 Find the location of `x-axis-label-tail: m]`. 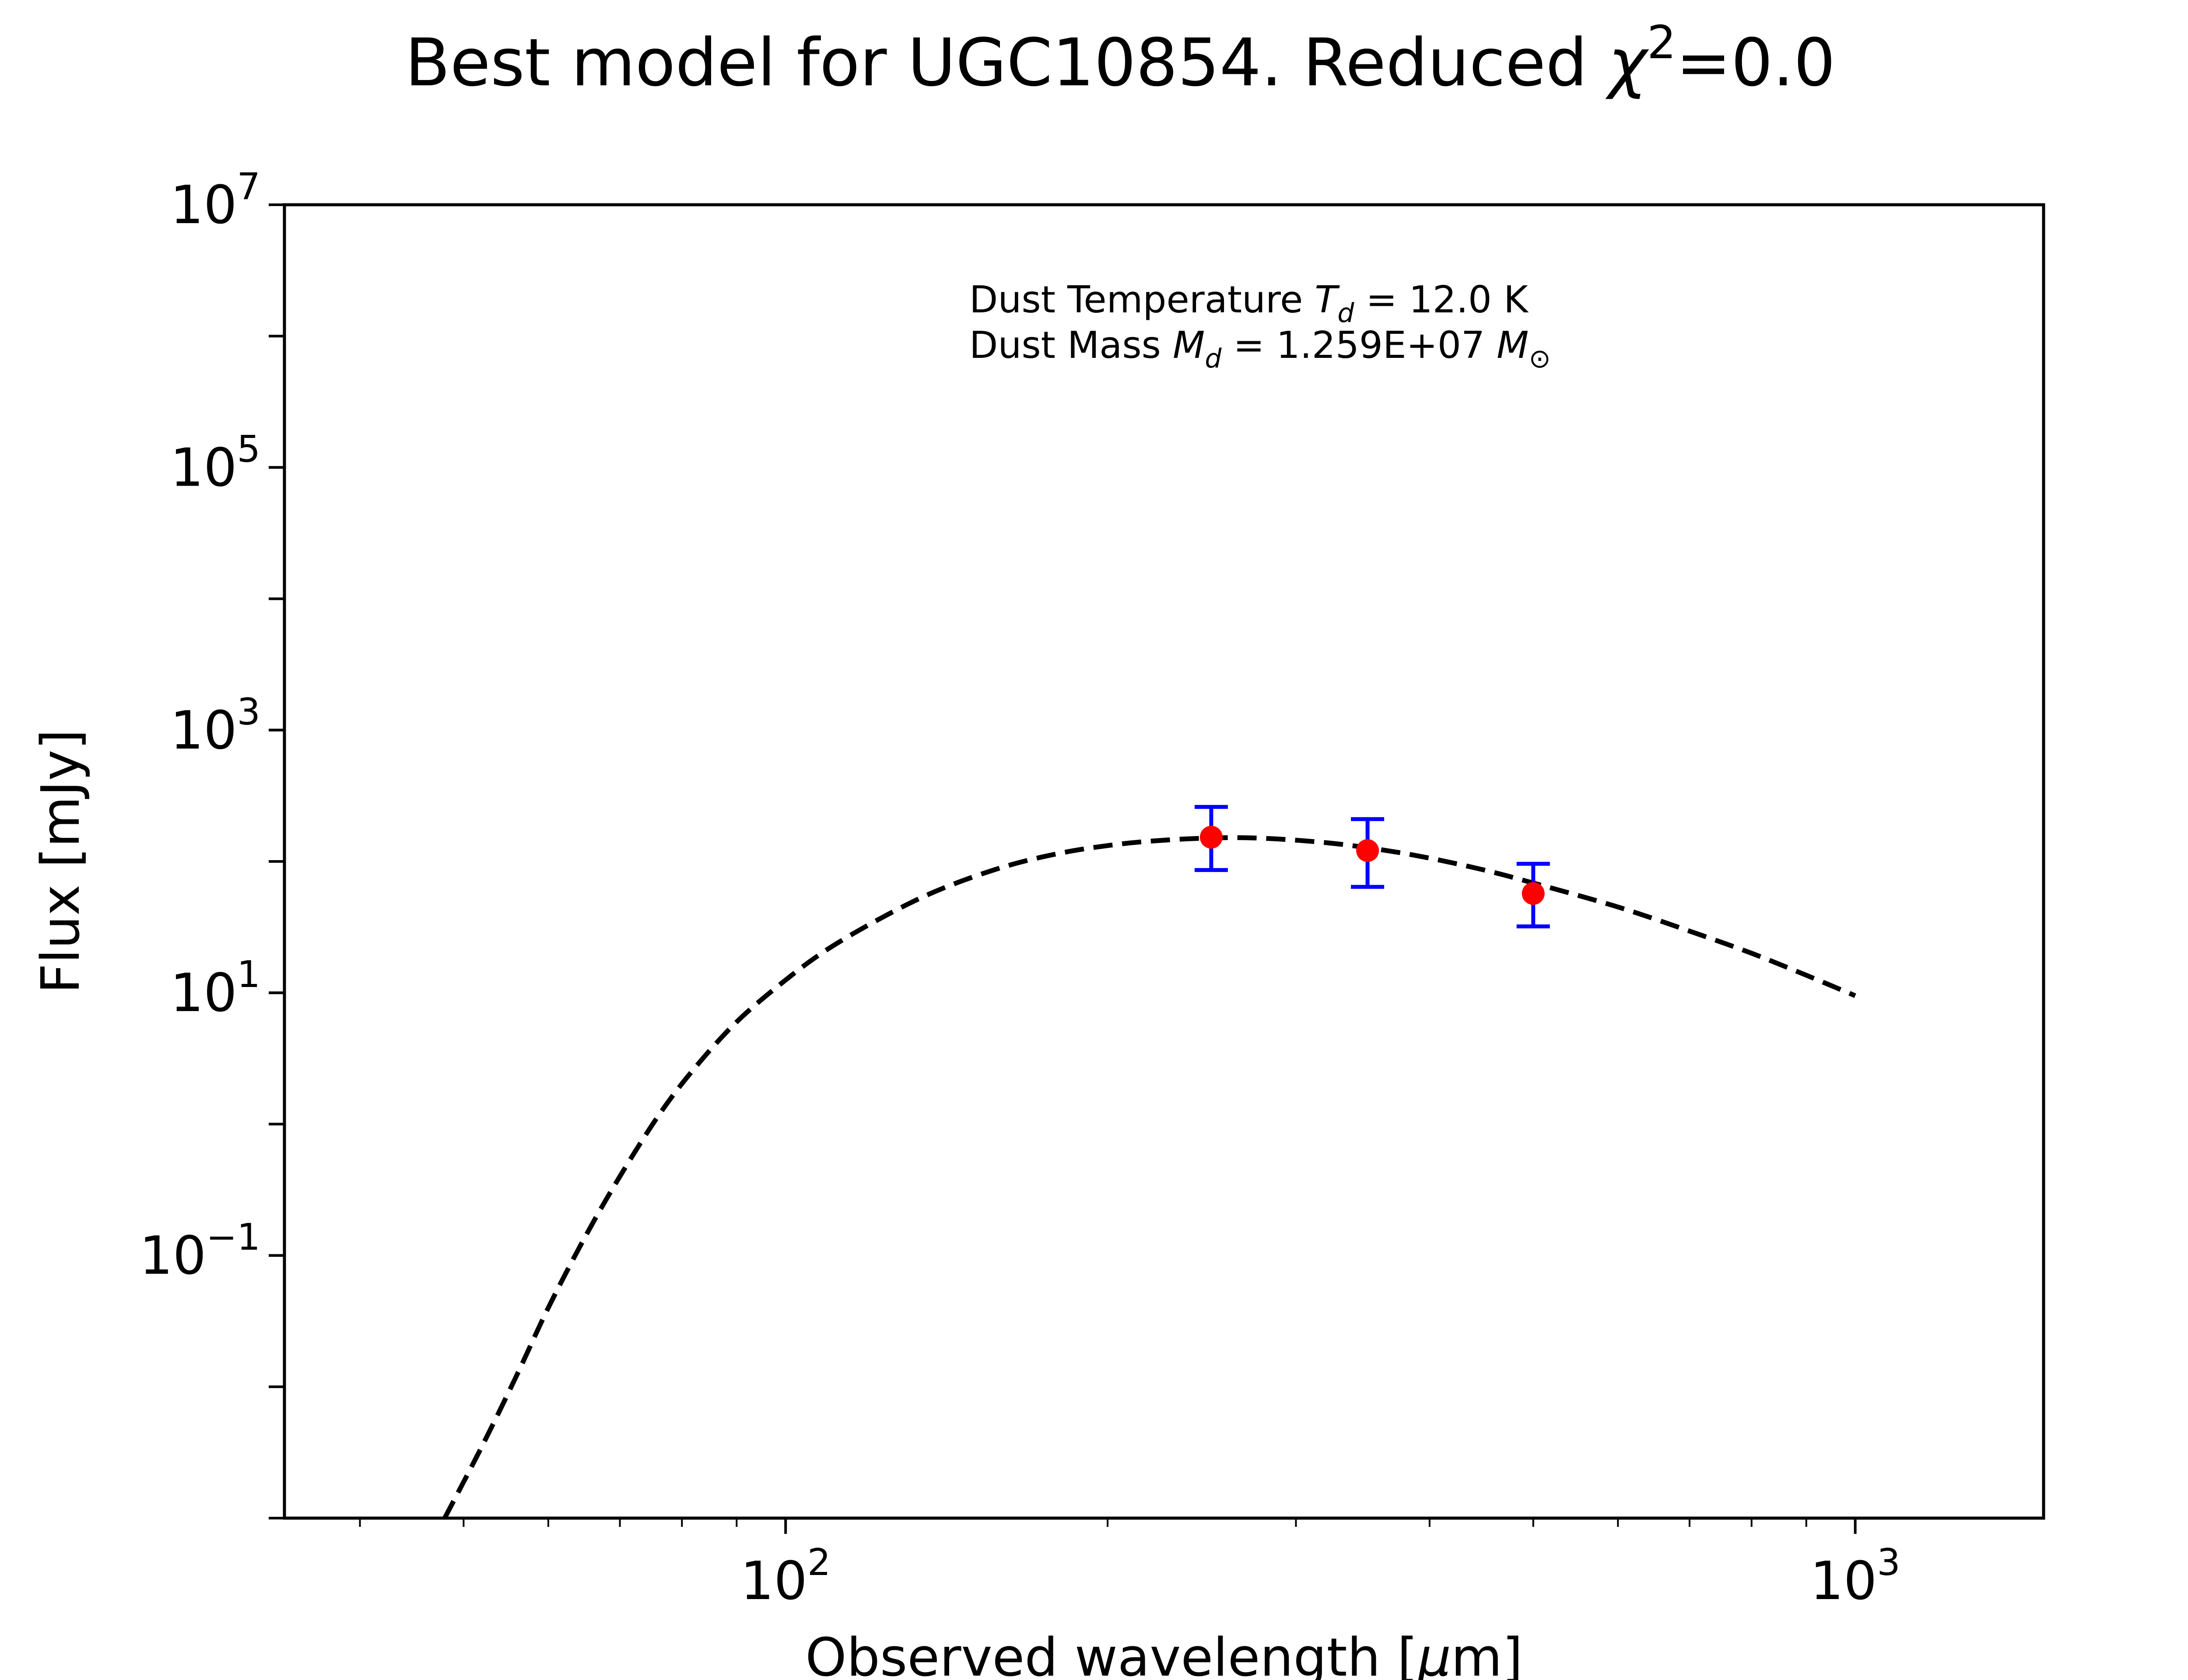

x-axis-label-tail: m] is located at coordinates (1487, 1654).